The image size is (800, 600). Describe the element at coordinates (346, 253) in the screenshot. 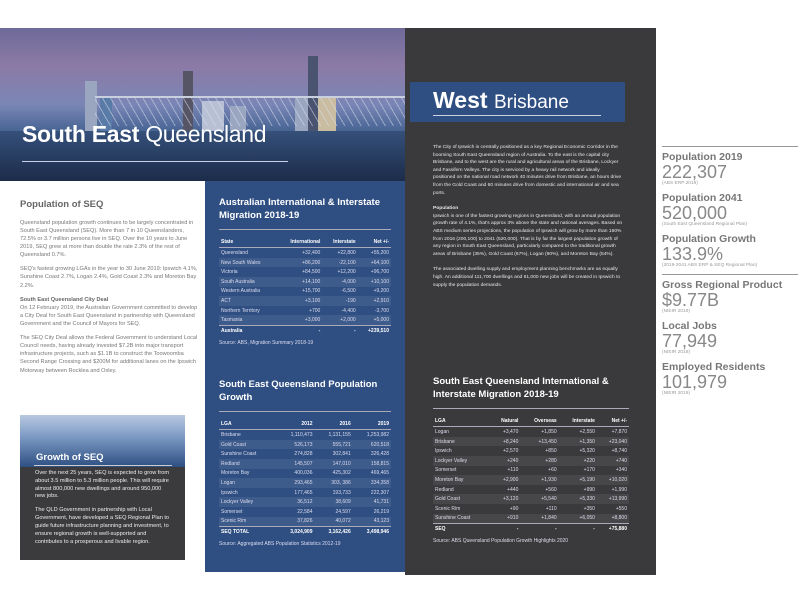

I see `table-cell: +22,800` at that location.